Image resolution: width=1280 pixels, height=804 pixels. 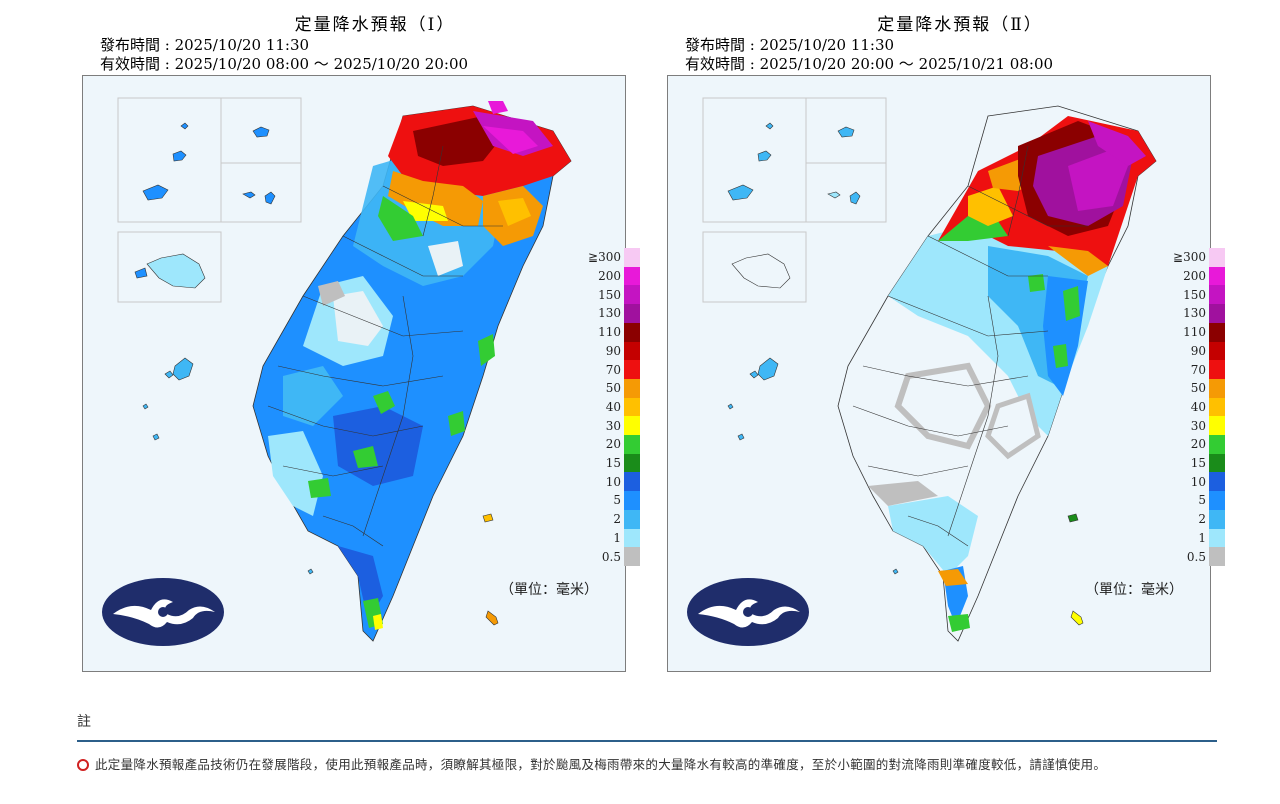 What do you see at coordinates (83, 765) in the screenshot?
I see `bullet-icon` at bounding box center [83, 765].